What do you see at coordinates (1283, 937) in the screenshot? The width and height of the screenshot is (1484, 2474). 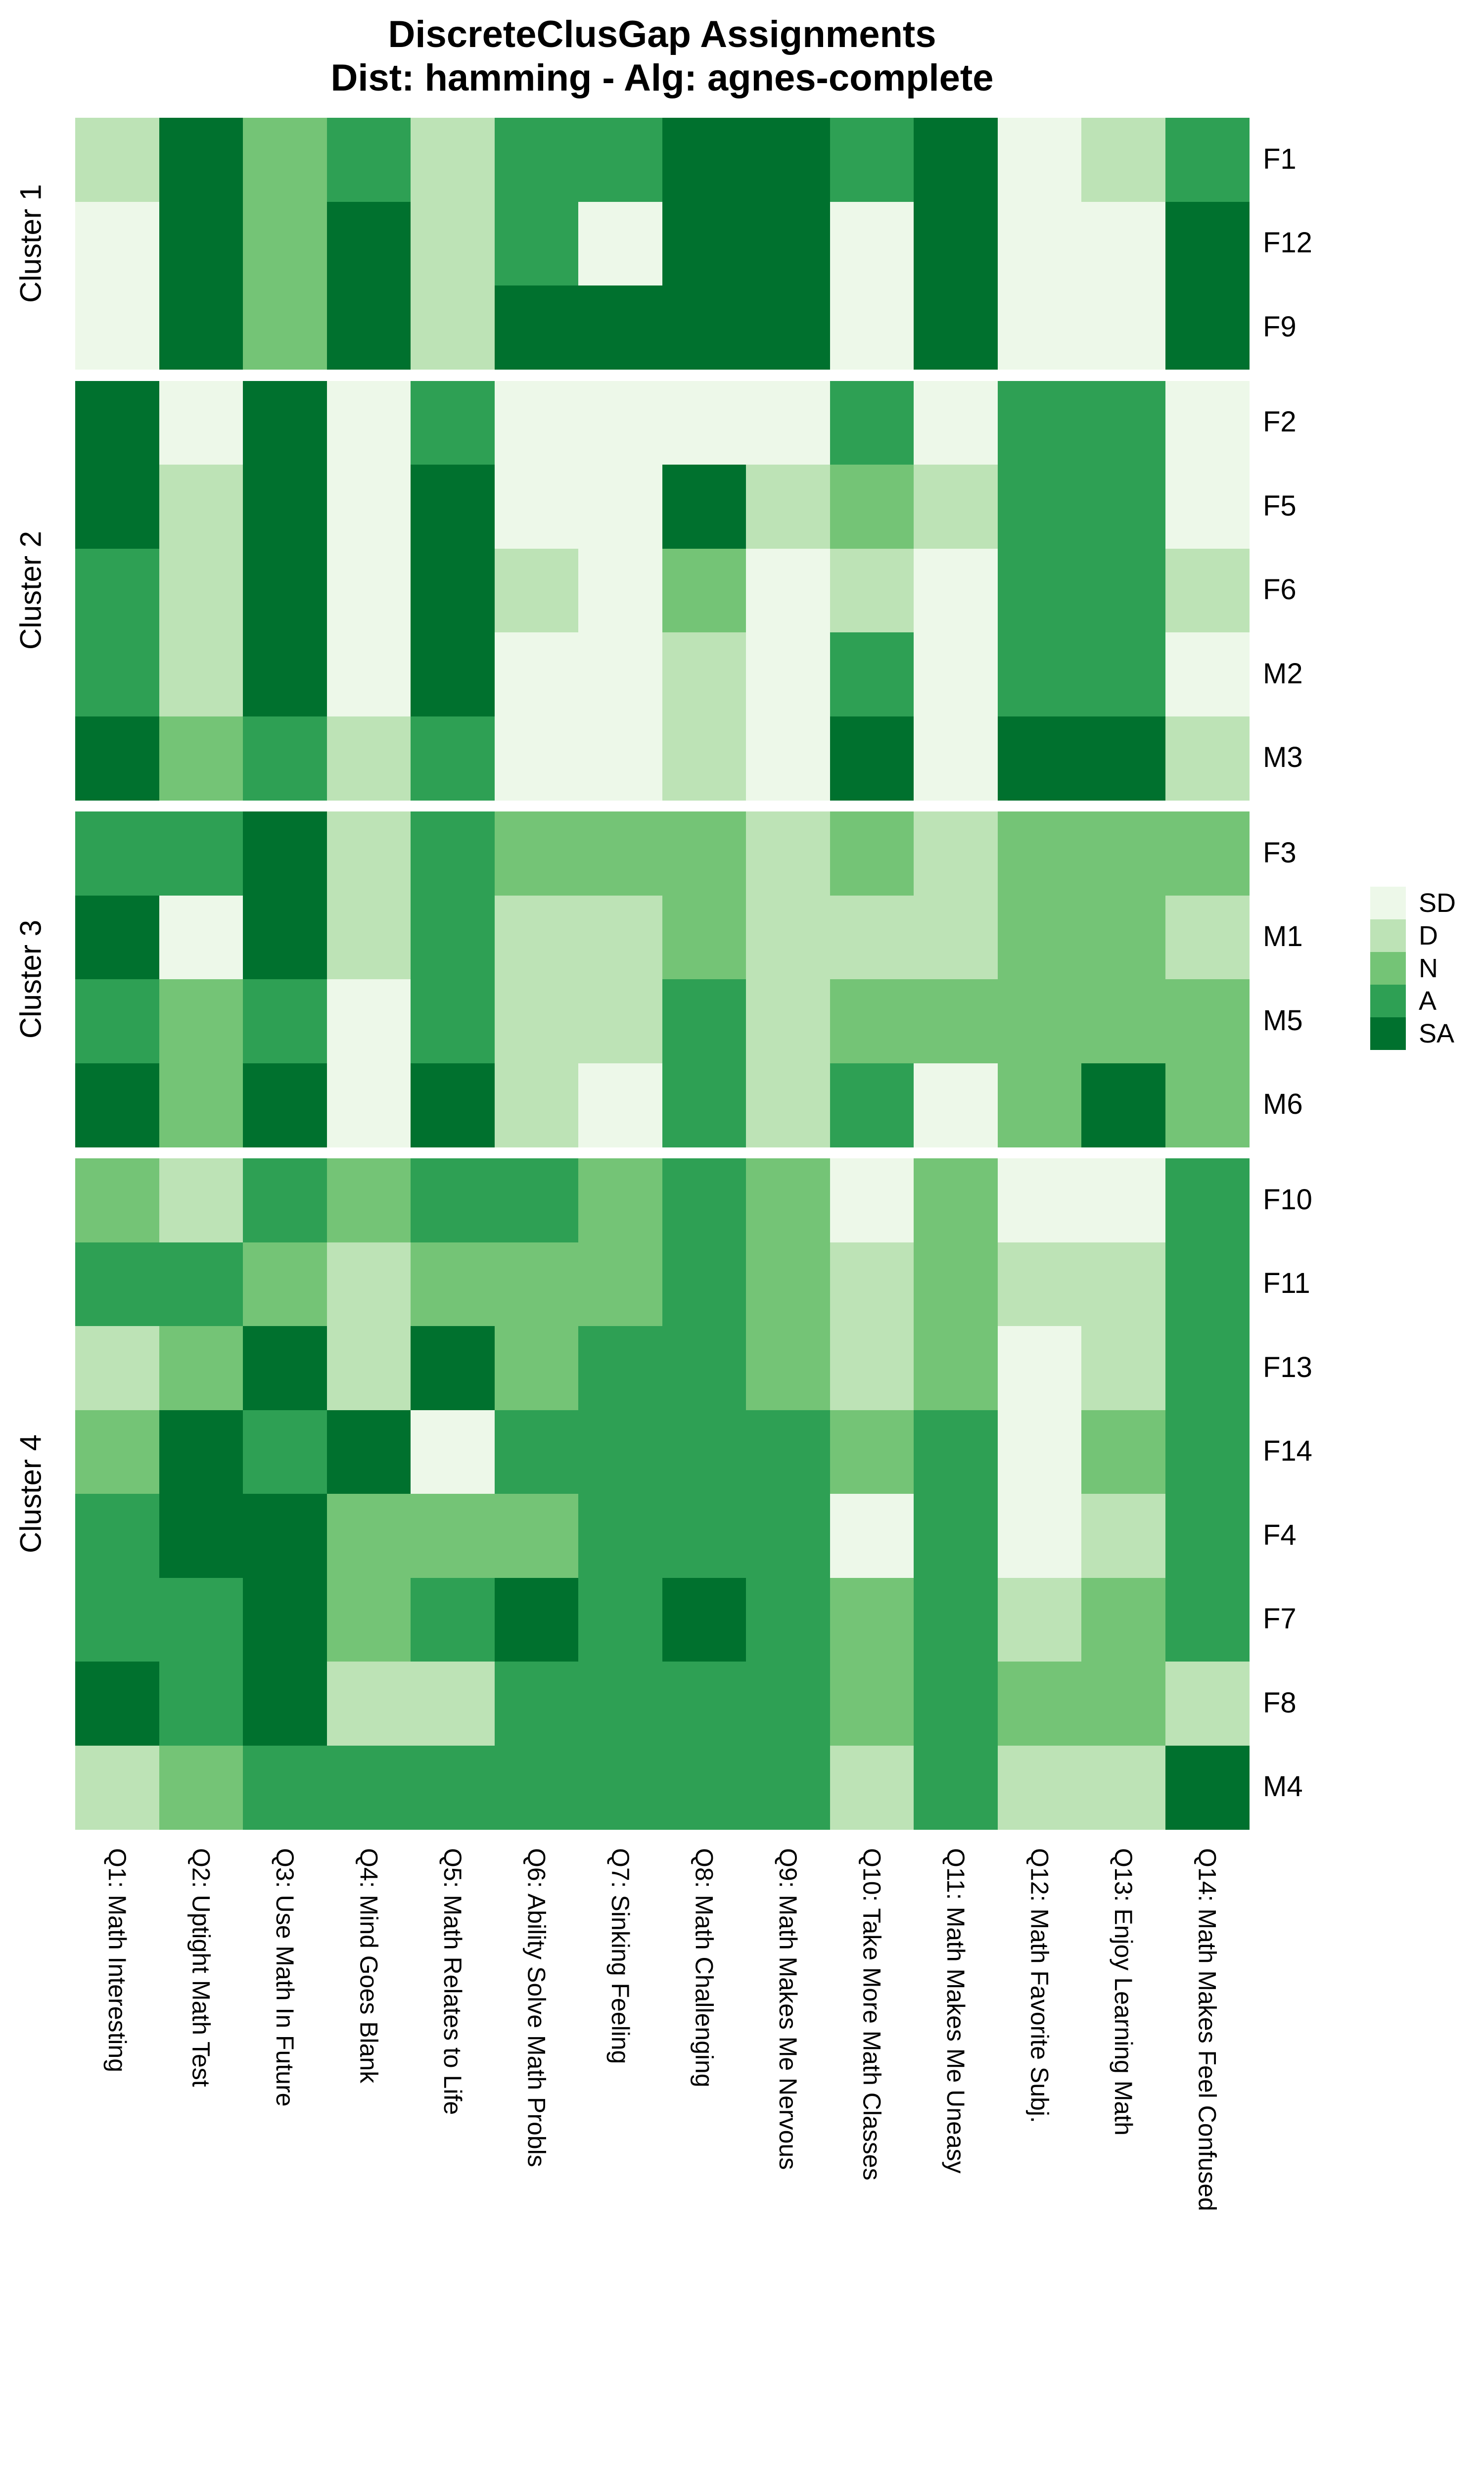 I see `row-label: M1` at bounding box center [1283, 937].